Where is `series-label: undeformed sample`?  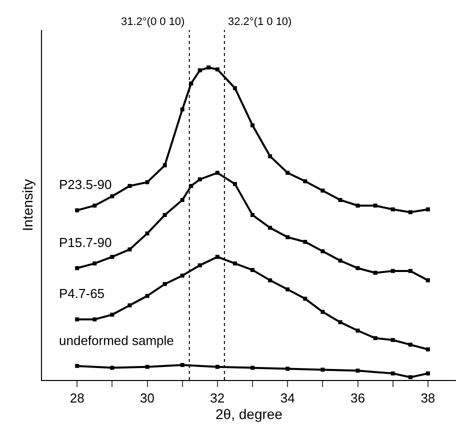
series-label: undeformed sample is located at coordinates (116, 340).